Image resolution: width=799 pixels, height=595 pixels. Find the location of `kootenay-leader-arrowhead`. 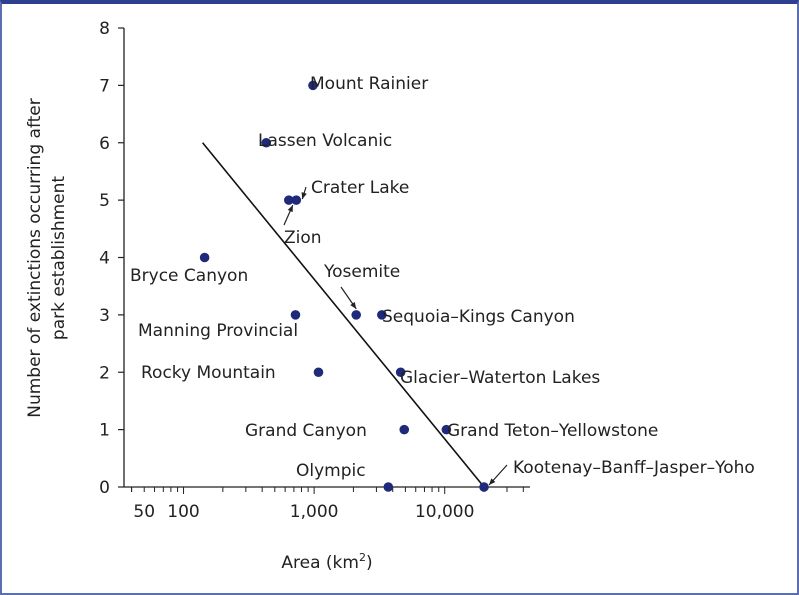

kootenay-leader-arrowhead is located at coordinates (492, 481).